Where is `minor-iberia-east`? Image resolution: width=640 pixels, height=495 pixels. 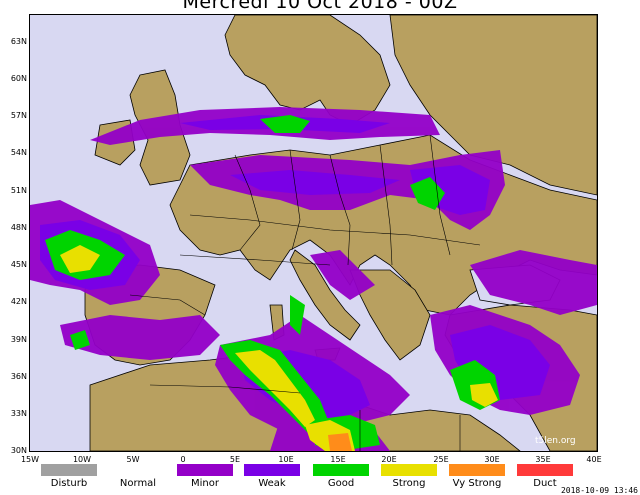
minor-iberia-east is located at coordinates (140, 337).